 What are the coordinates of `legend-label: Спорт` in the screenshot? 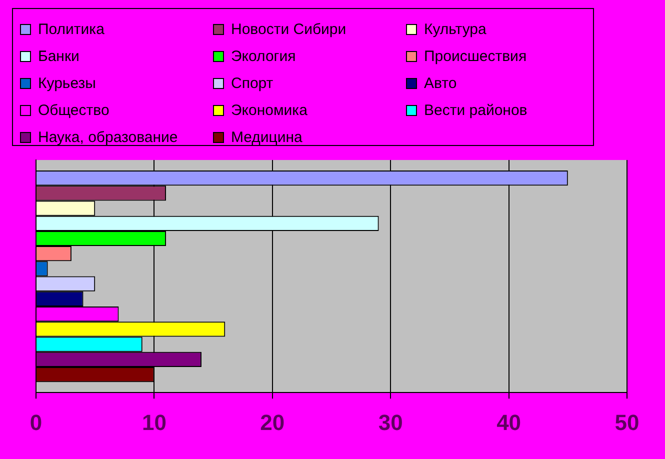 It's located at (252, 83).